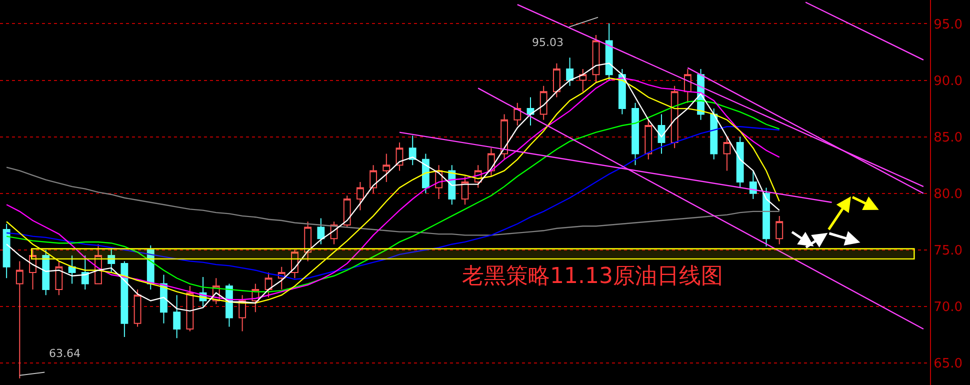  I want to click on y-tick-label: 85.0, so click(948, 138).